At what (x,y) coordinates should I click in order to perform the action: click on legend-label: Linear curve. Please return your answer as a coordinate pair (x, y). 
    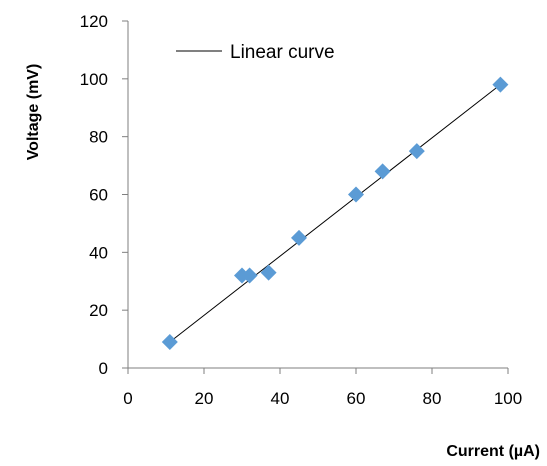
    Looking at the image, I should click on (282, 52).